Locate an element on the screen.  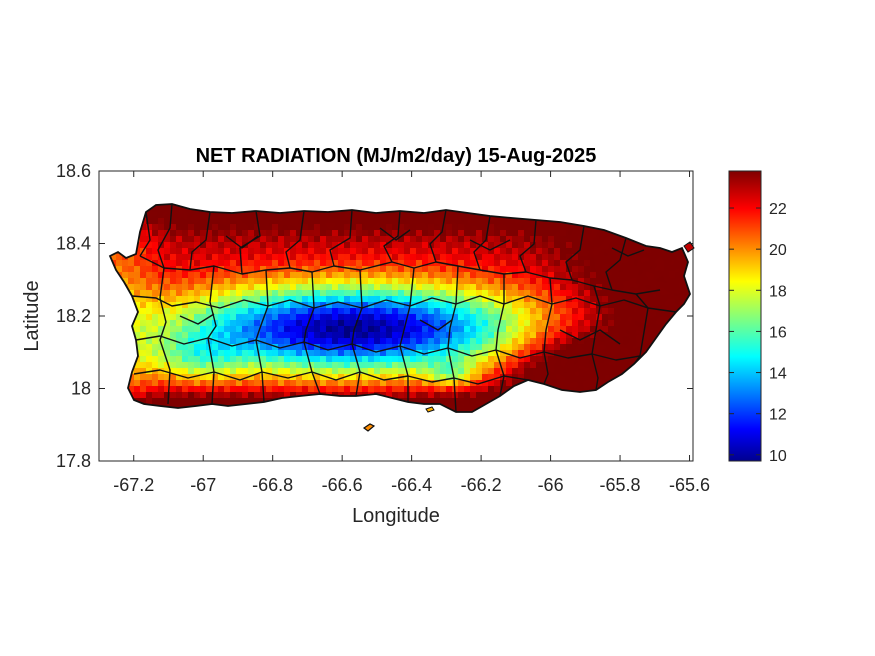
colorbar-ticks: 22 20 18 16 14 12 10 is located at coordinates (758, 333).